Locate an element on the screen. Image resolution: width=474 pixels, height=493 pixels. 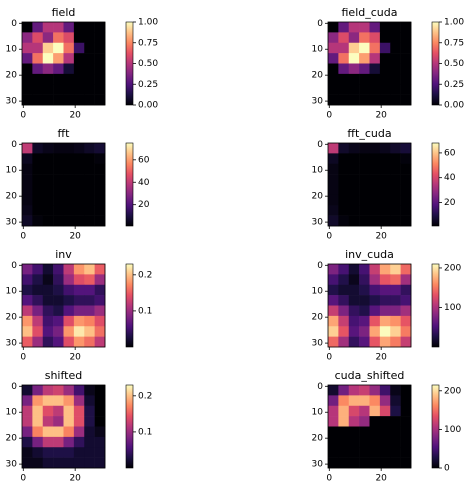
axes-frame is located at coordinates (369, 305).